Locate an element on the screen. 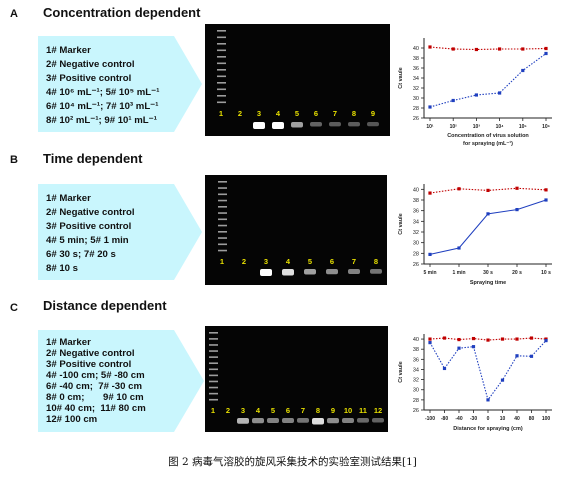 The width and height of the screenshot is (585, 478). x-axis-title: Spraying time is located at coordinates (488, 283).